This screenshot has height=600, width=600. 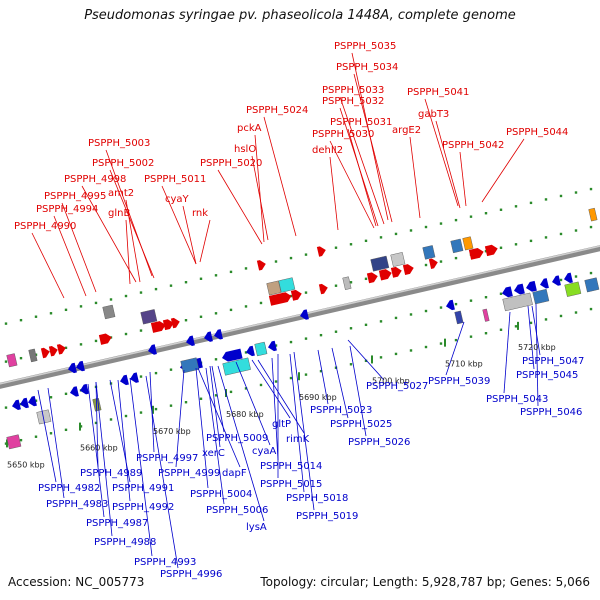 What do you see at coordinates (111, 473) in the screenshot?
I see `reverse-label: PSPPH_4989` at bounding box center [111, 473].